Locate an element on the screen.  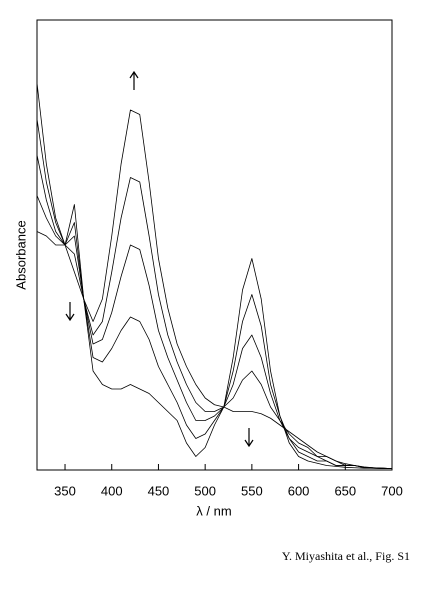
caption: Y. Miyashita et al., Fig. S1 is located at coordinates (346, 556).